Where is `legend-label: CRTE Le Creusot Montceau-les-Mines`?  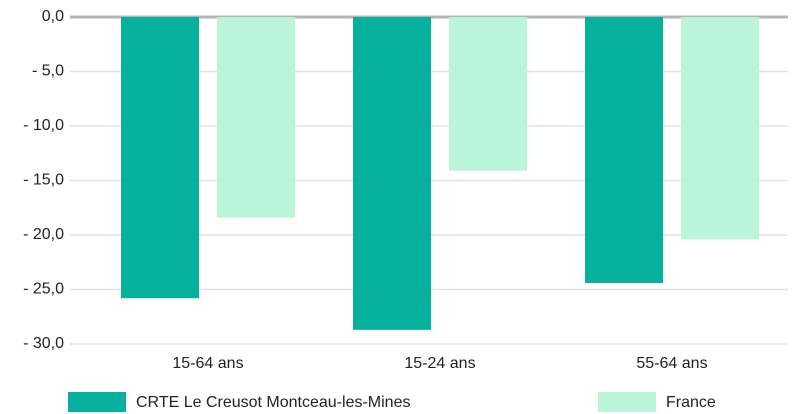 legend-label: CRTE Le Creusot Montceau-les-Mines is located at coordinates (273, 402).